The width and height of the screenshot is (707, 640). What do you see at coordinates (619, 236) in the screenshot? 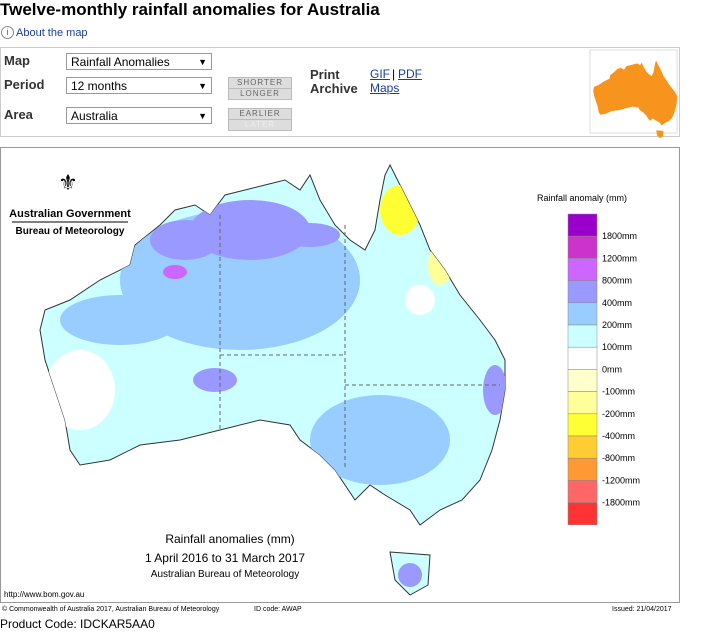
I see `legend-label: 1800mm` at bounding box center [619, 236].